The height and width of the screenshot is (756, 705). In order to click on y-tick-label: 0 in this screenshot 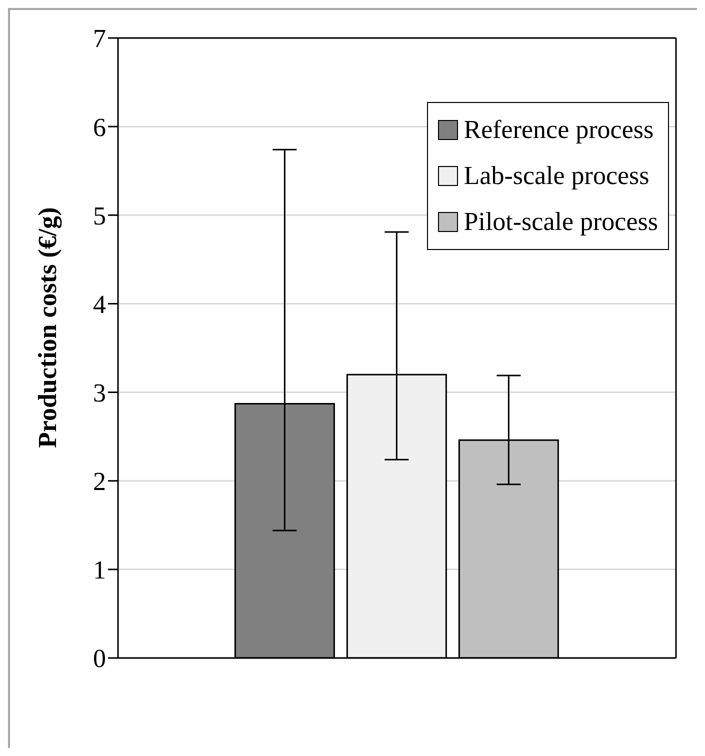, I will do `click(99, 659)`.